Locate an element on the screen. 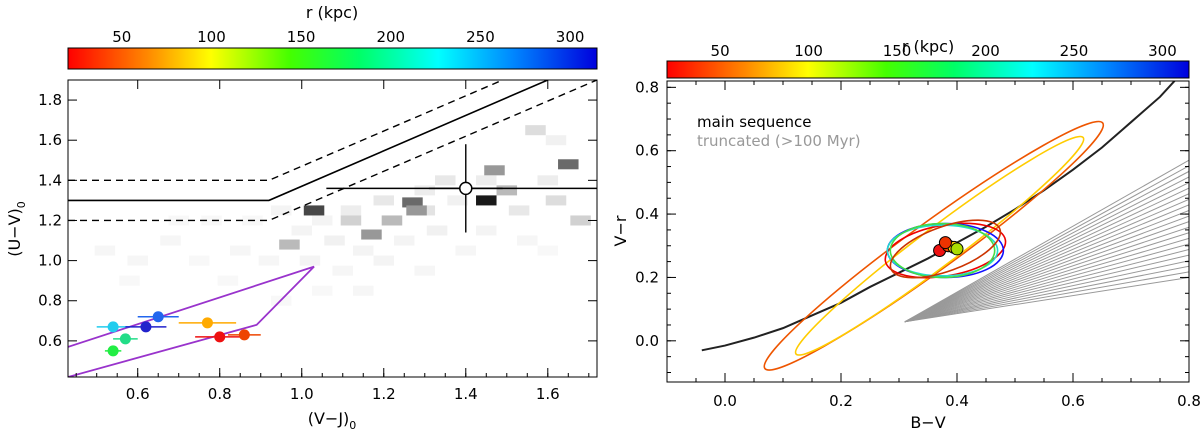  quiescent-boundary-dash-upper is located at coordinates (285, 131).